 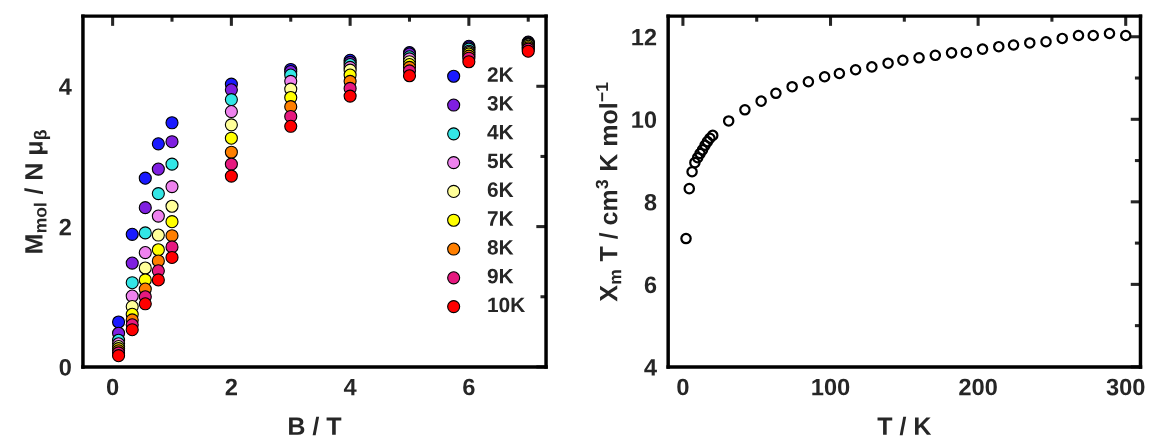 I want to click on y-tick-label: 8, so click(x=650, y=202).